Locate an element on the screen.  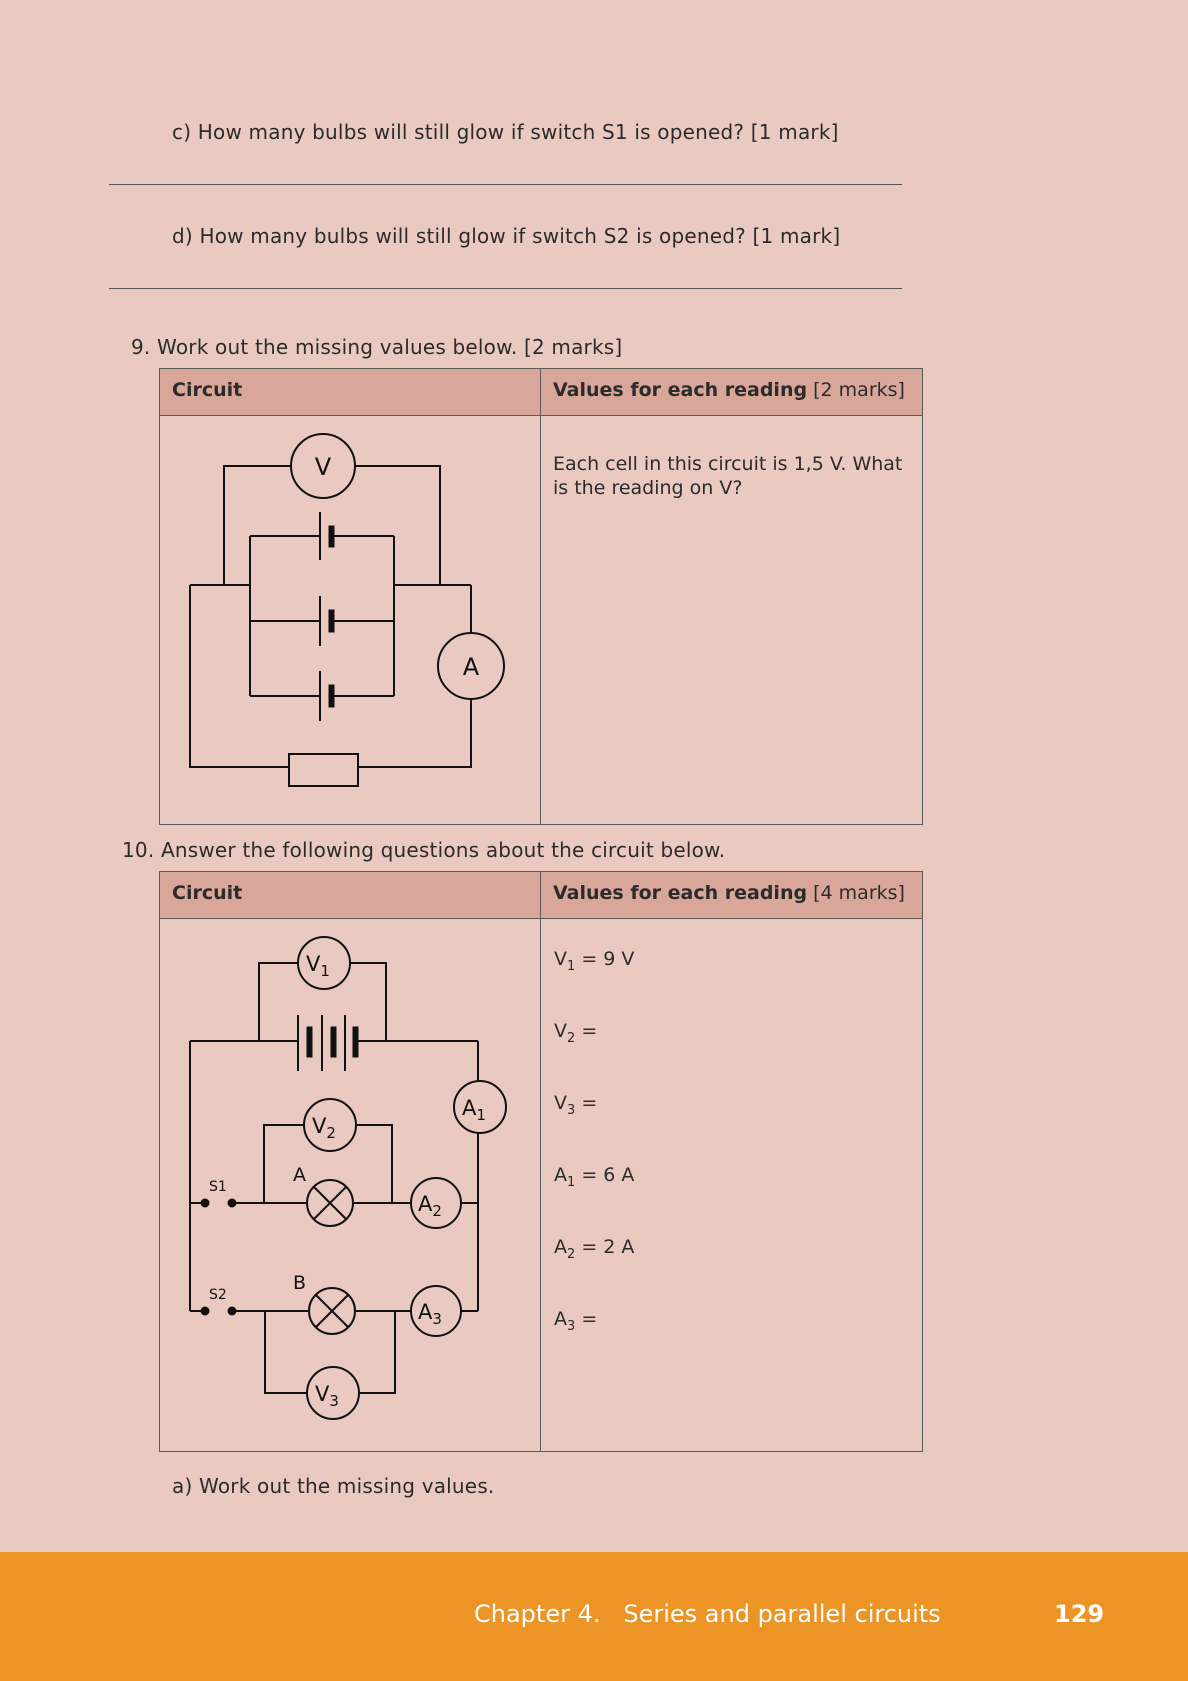
svg-text: V3 is located at coordinates (327, 1396).